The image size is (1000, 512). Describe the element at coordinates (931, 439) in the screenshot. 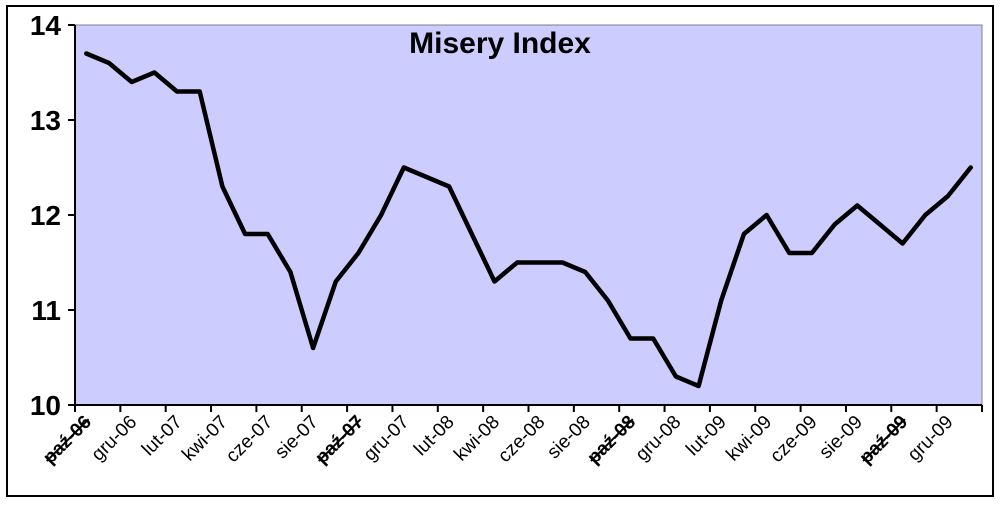

I see `x-tick-label: gru-09` at that location.